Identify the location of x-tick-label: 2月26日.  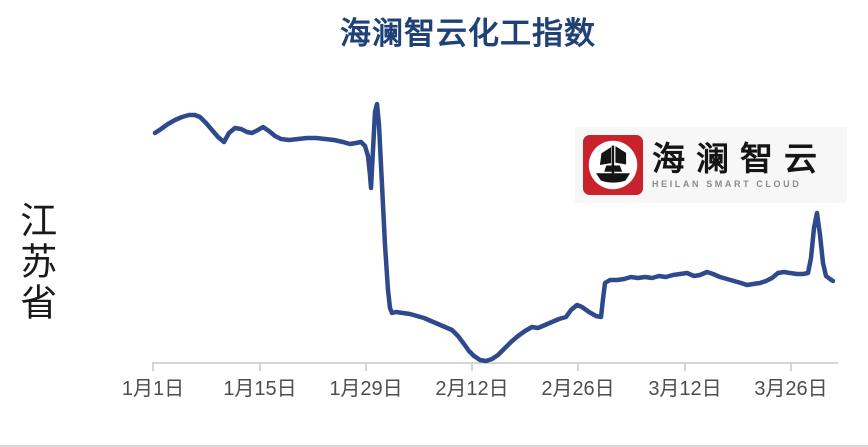
(577, 389).